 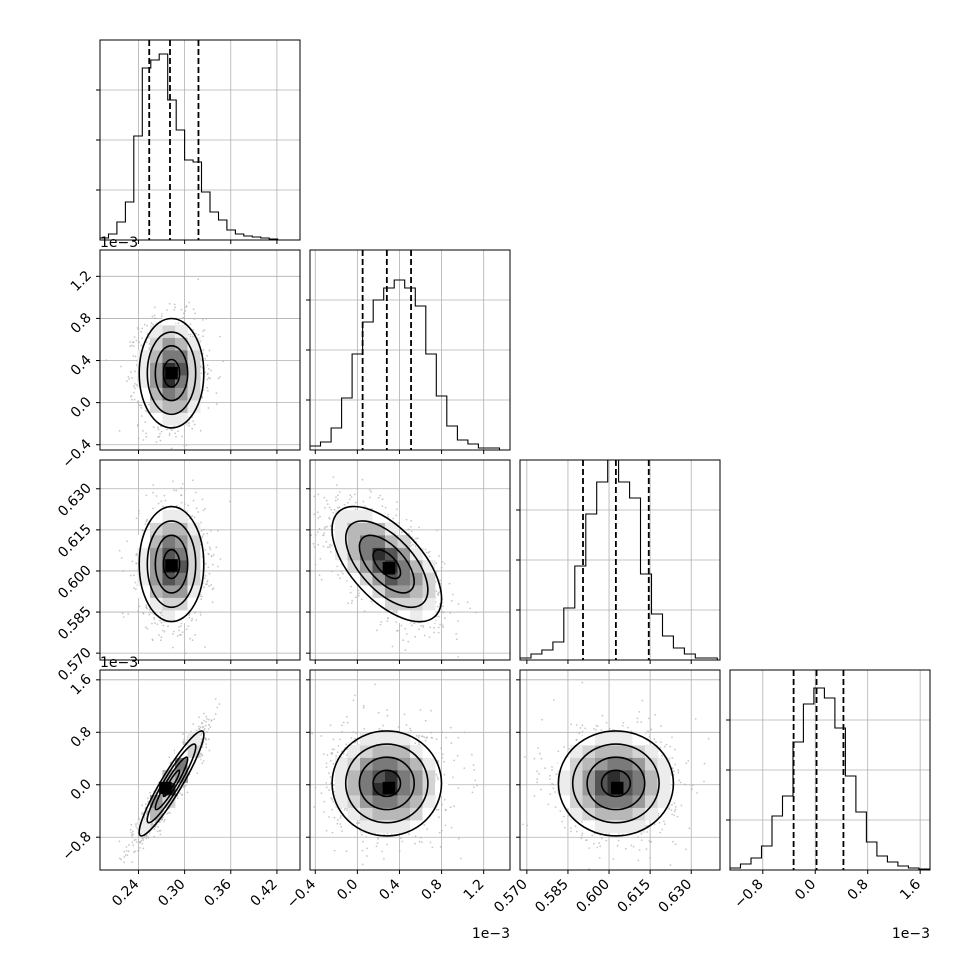 I want to click on pair-4-frame, so click(x=410, y=770).